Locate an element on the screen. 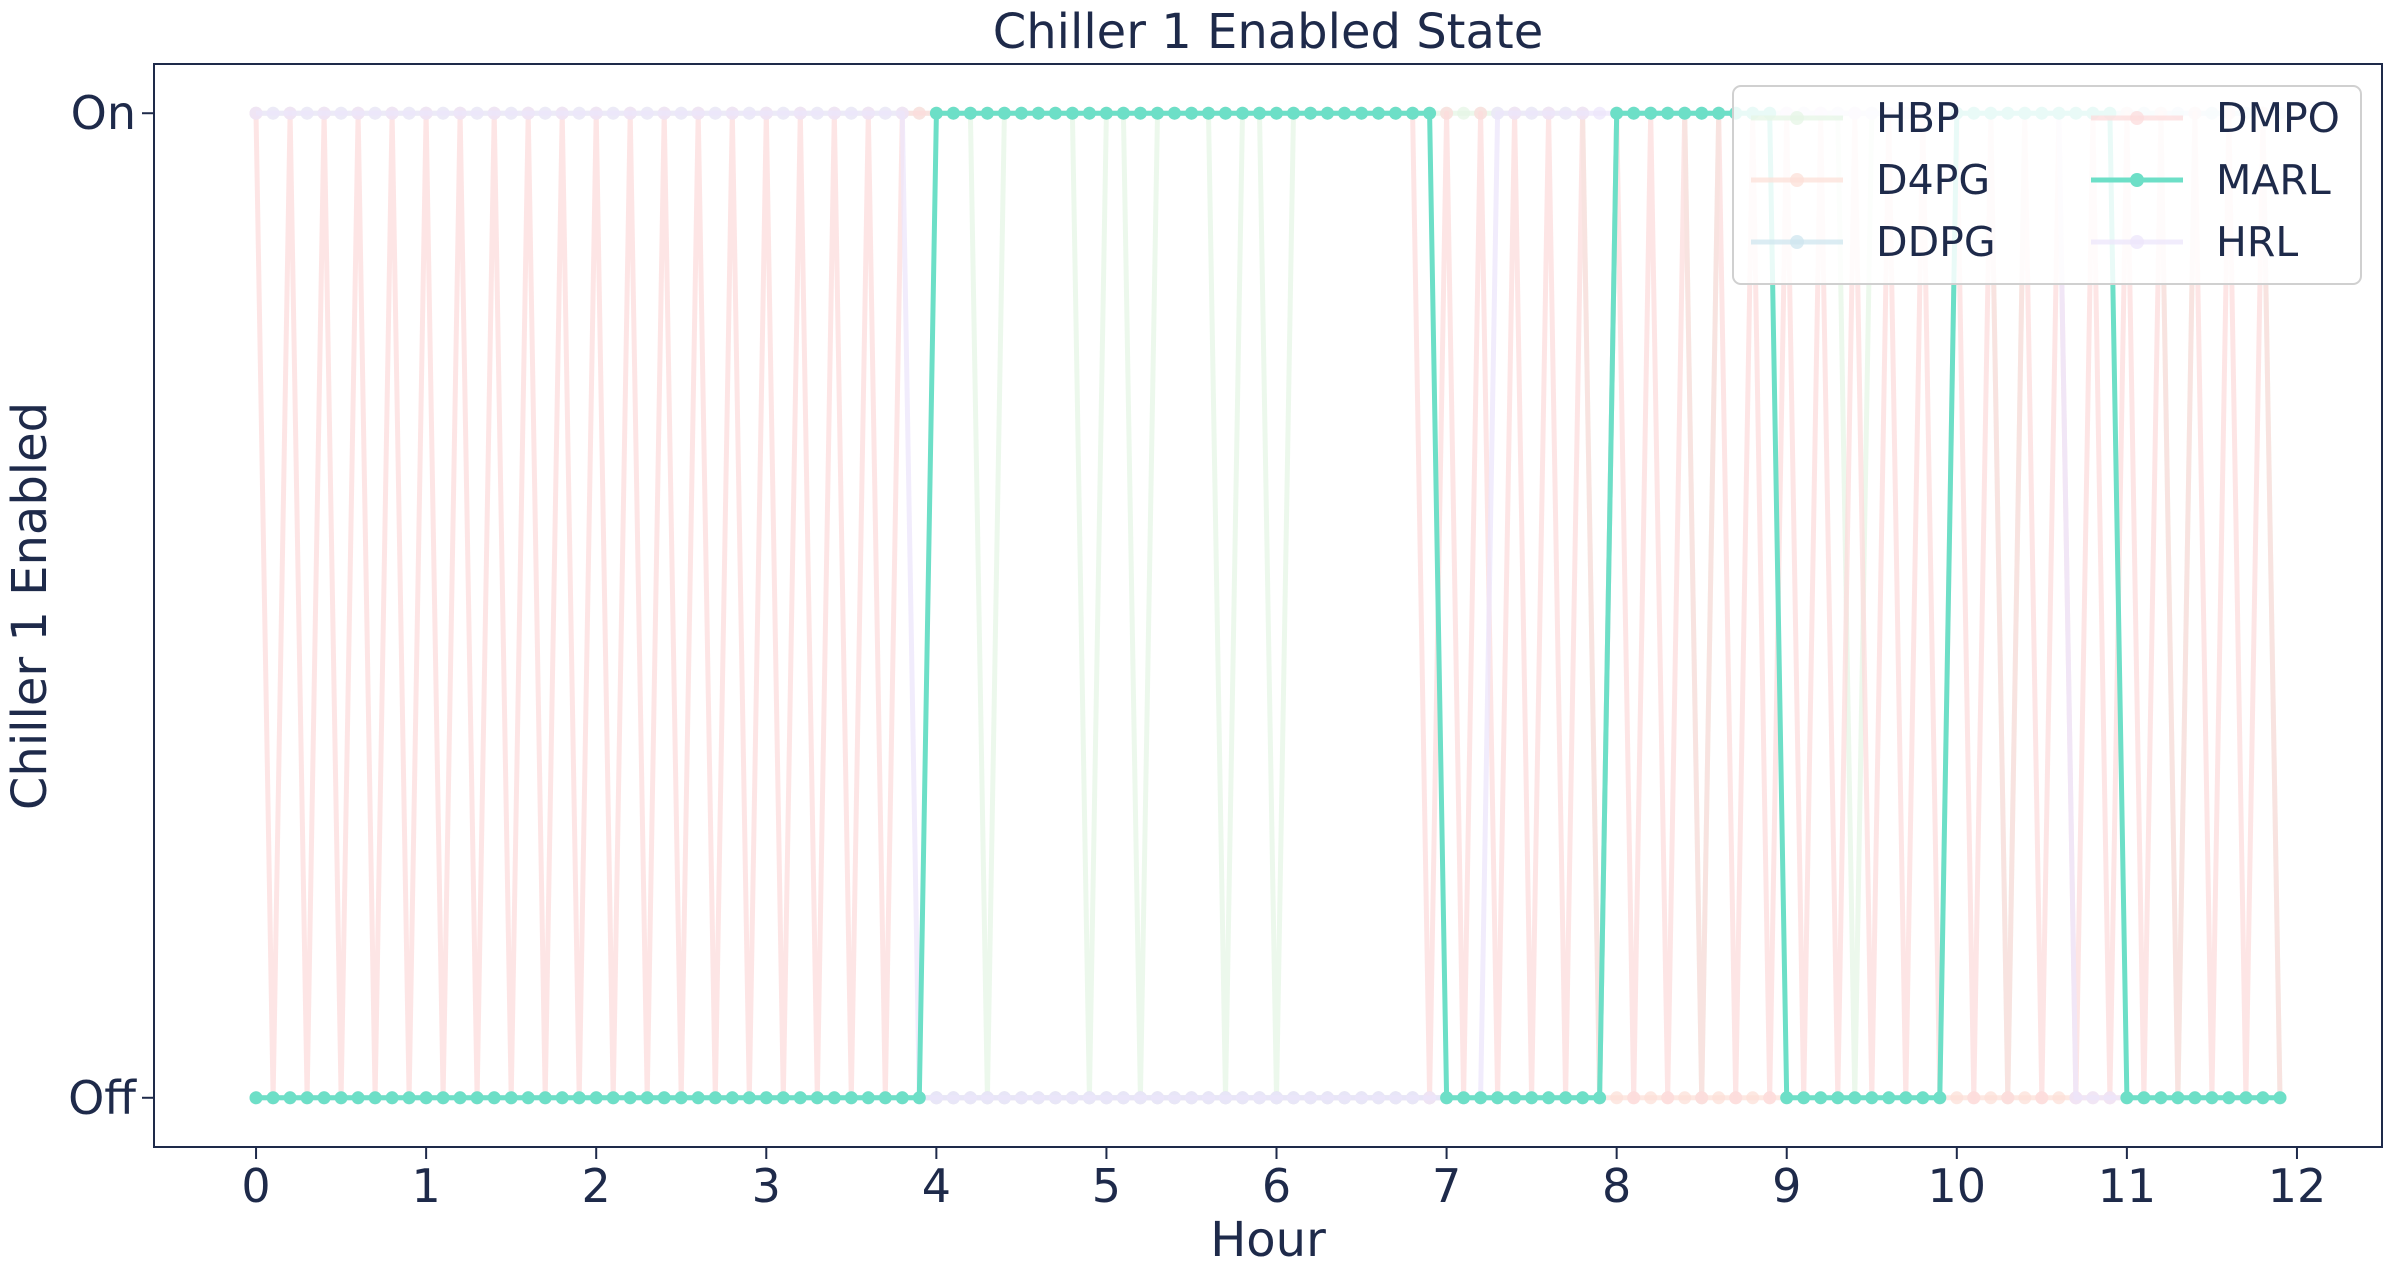 The width and height of the screenshot is (2398, 1288). y-tick-label: On is located at coordinates (103, 113).